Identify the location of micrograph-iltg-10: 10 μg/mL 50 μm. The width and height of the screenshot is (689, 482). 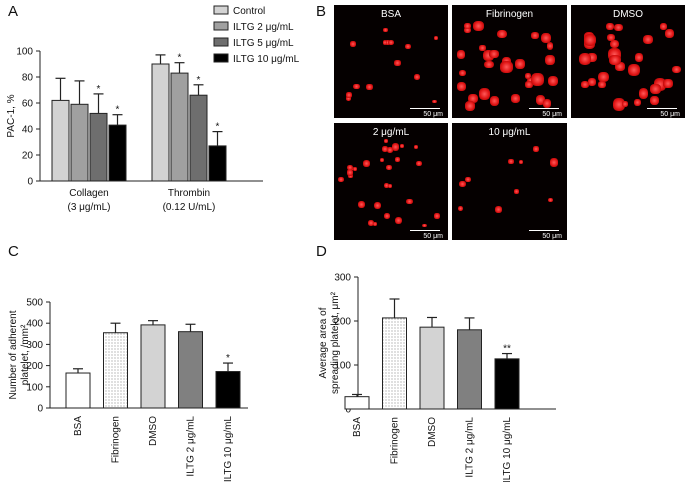
(509, 181).